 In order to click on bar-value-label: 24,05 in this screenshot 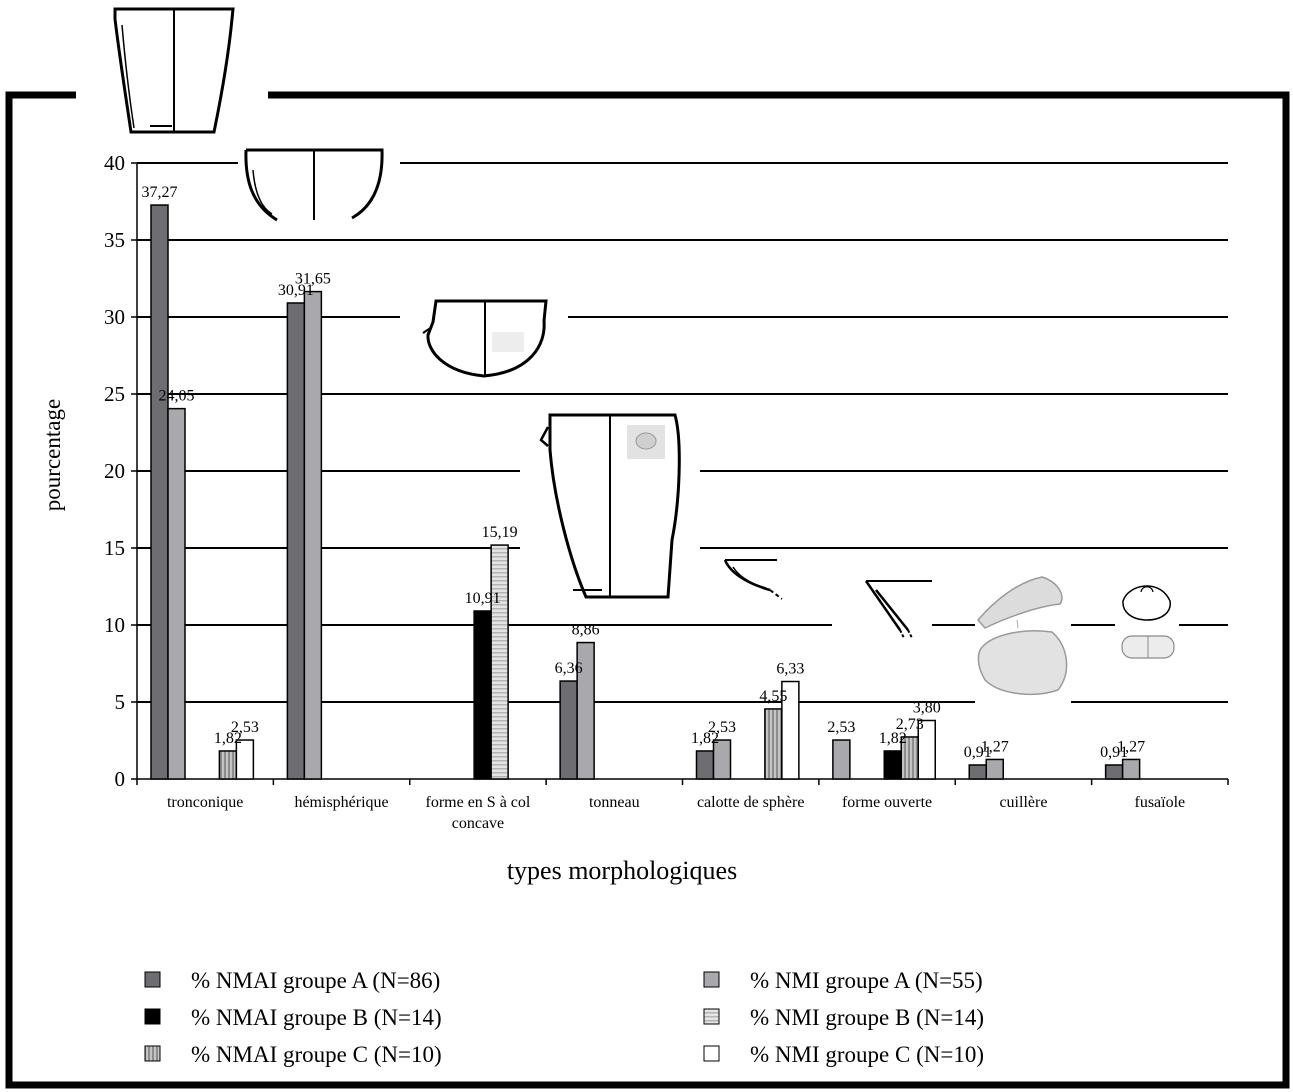, I will do `click(177, 396)`.